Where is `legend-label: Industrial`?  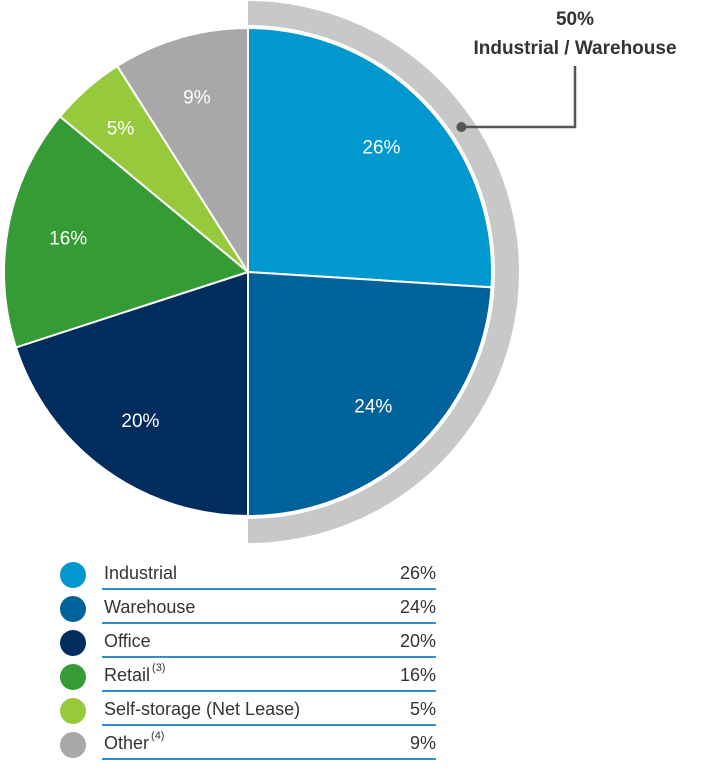 legend-label: Industrial is located at coordinates (140, 573).